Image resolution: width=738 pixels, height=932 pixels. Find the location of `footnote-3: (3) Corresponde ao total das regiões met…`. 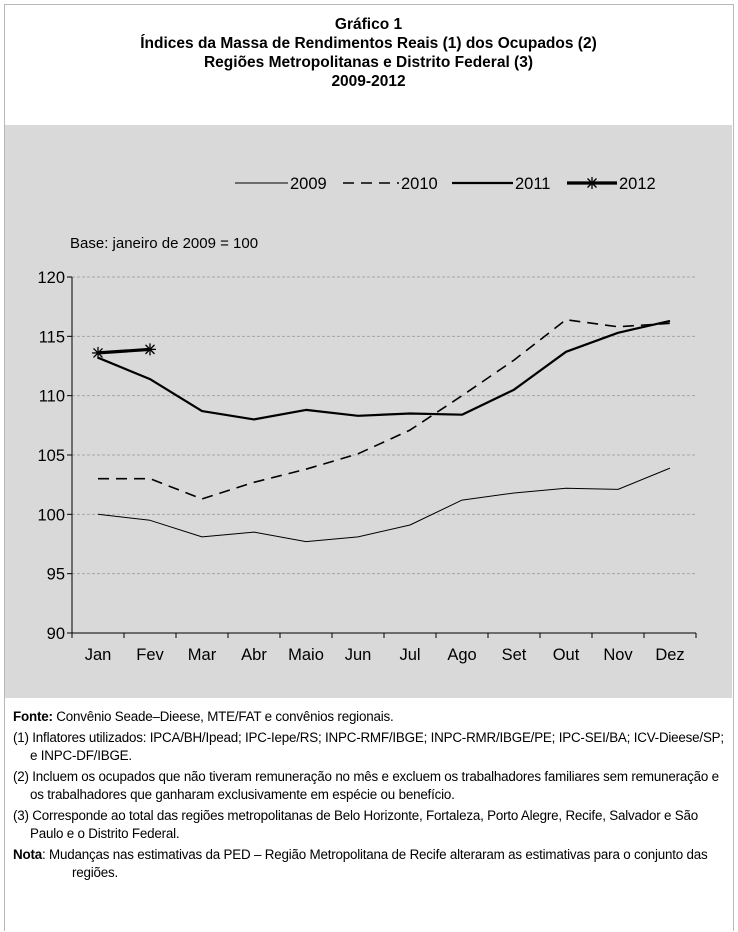

footnote-3: (3) Corresponde ao total das regiões met… is located at coordinates (356, 824).